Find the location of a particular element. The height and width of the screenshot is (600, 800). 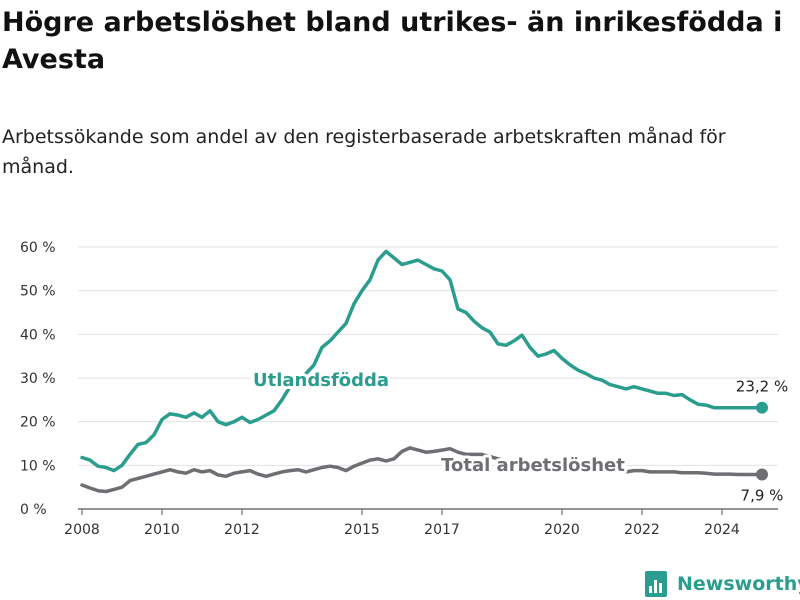

last-value-label: 7,9 % is located at coordinates (762, 496).